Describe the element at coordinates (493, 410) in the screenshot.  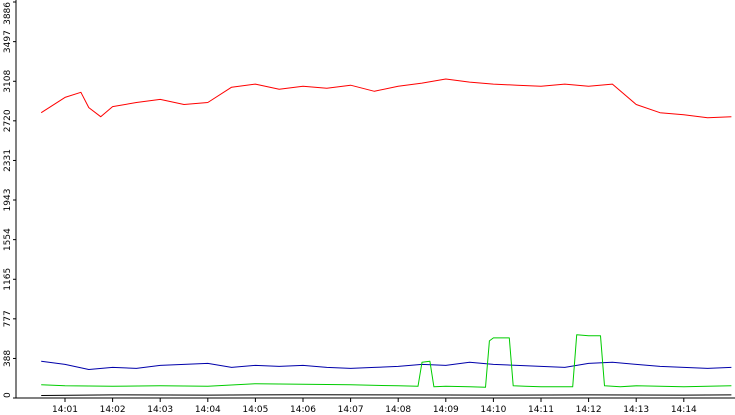
I see `x-tick-label: 14:10` at that location.